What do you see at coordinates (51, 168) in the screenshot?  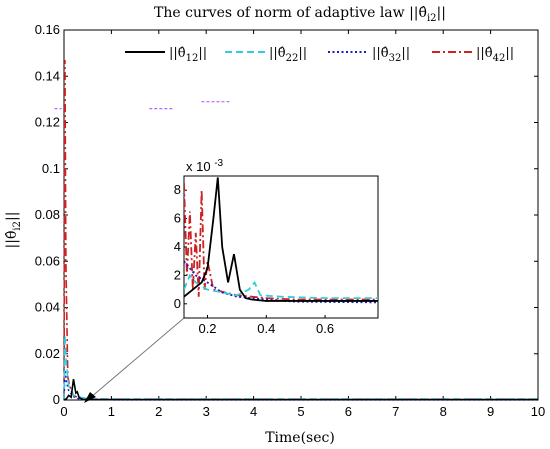 I see `y-tick-label: 0.1` at bounding box center [51, 168].